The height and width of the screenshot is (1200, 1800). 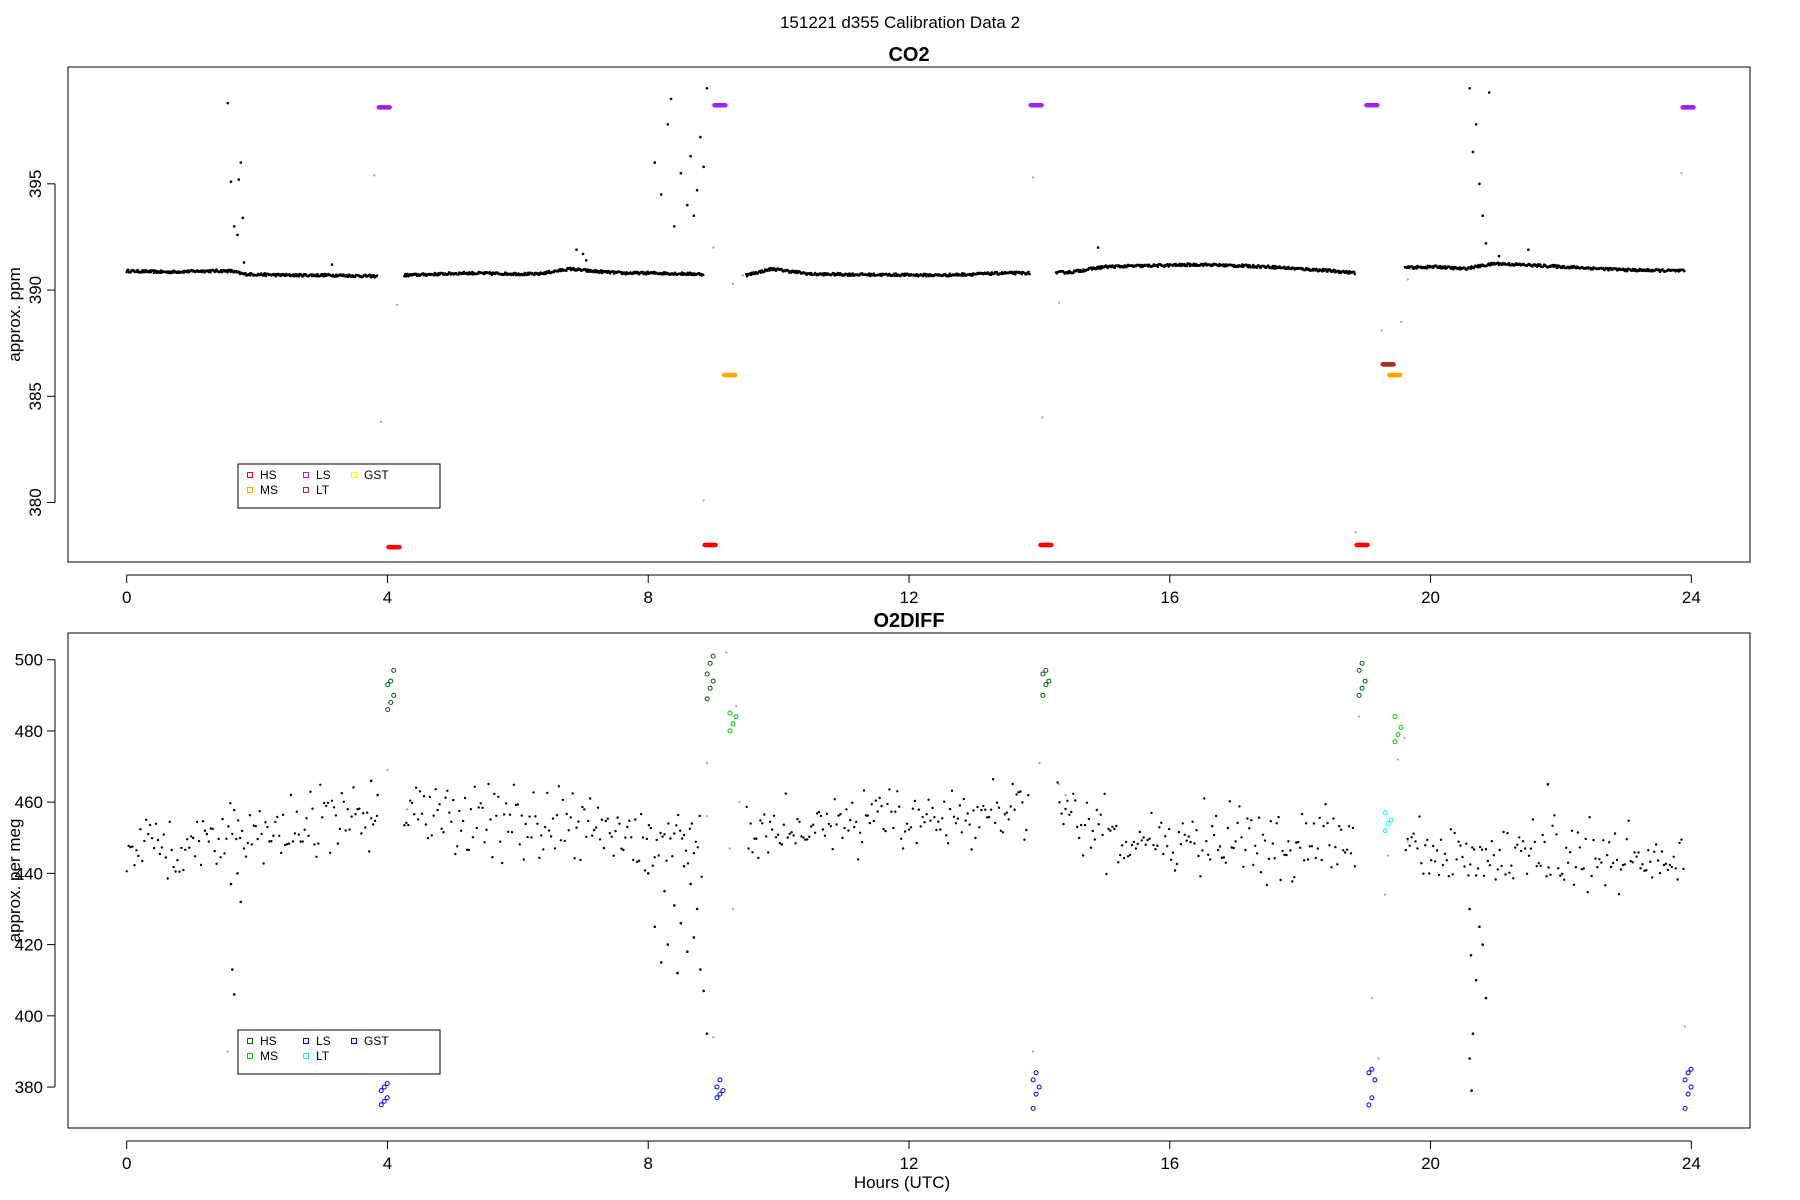 What do you see at coordinates (323, 1056) in the screenshot?
I see `legend-label-lt: LT` at bounding box center [323, 1056].